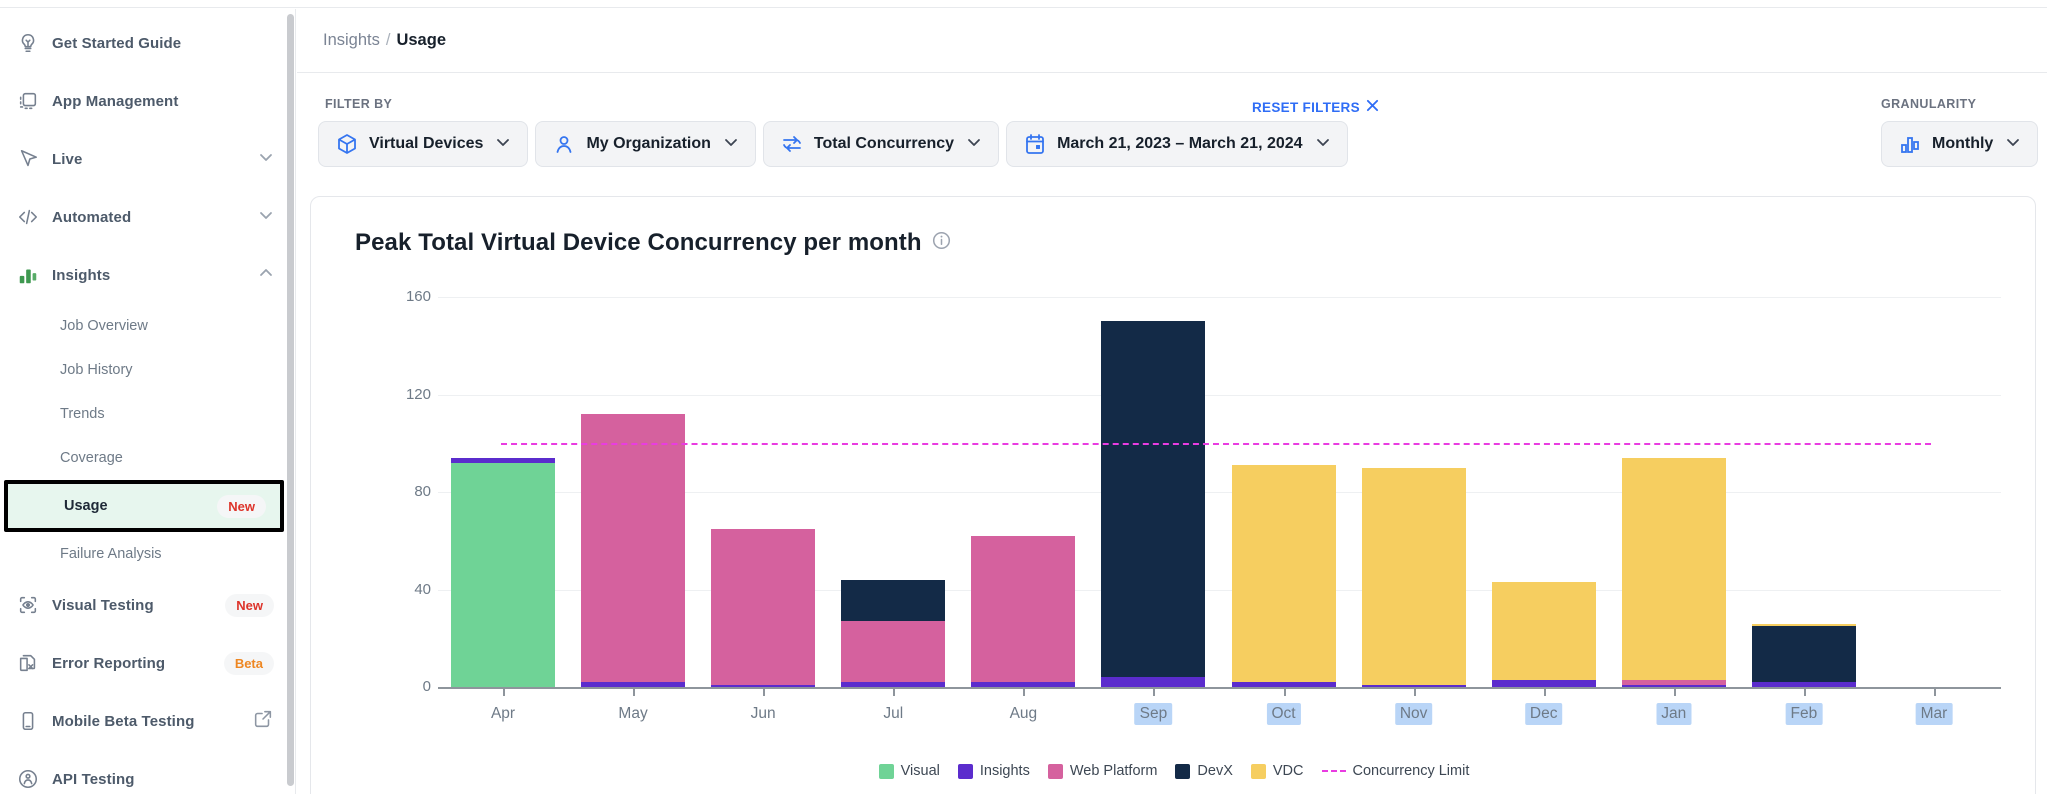  What do you see at coordinates (1172, 41) in the screenshot?
I see `breadcrumb-bar: Insights / Usage` at bounding box center [1172, 41].